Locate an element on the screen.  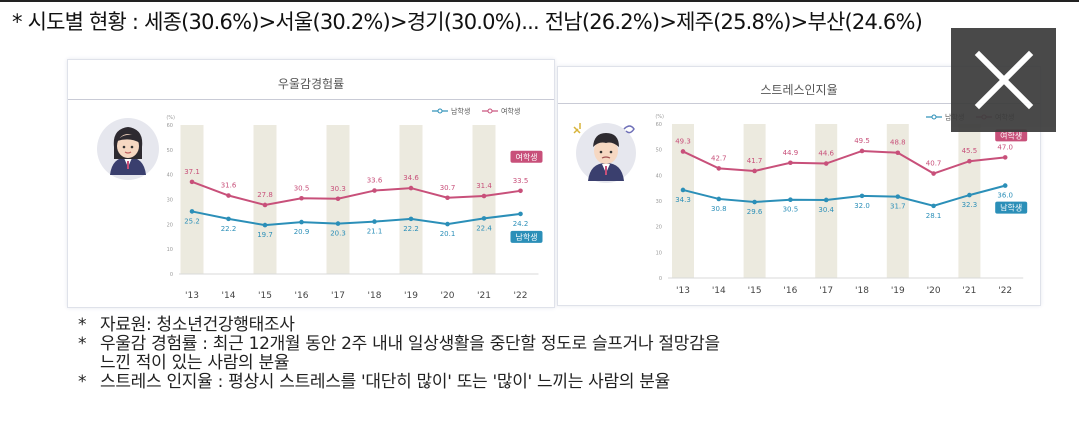
female-badge-label: 여학생 is located at coordinates (1011, 135).